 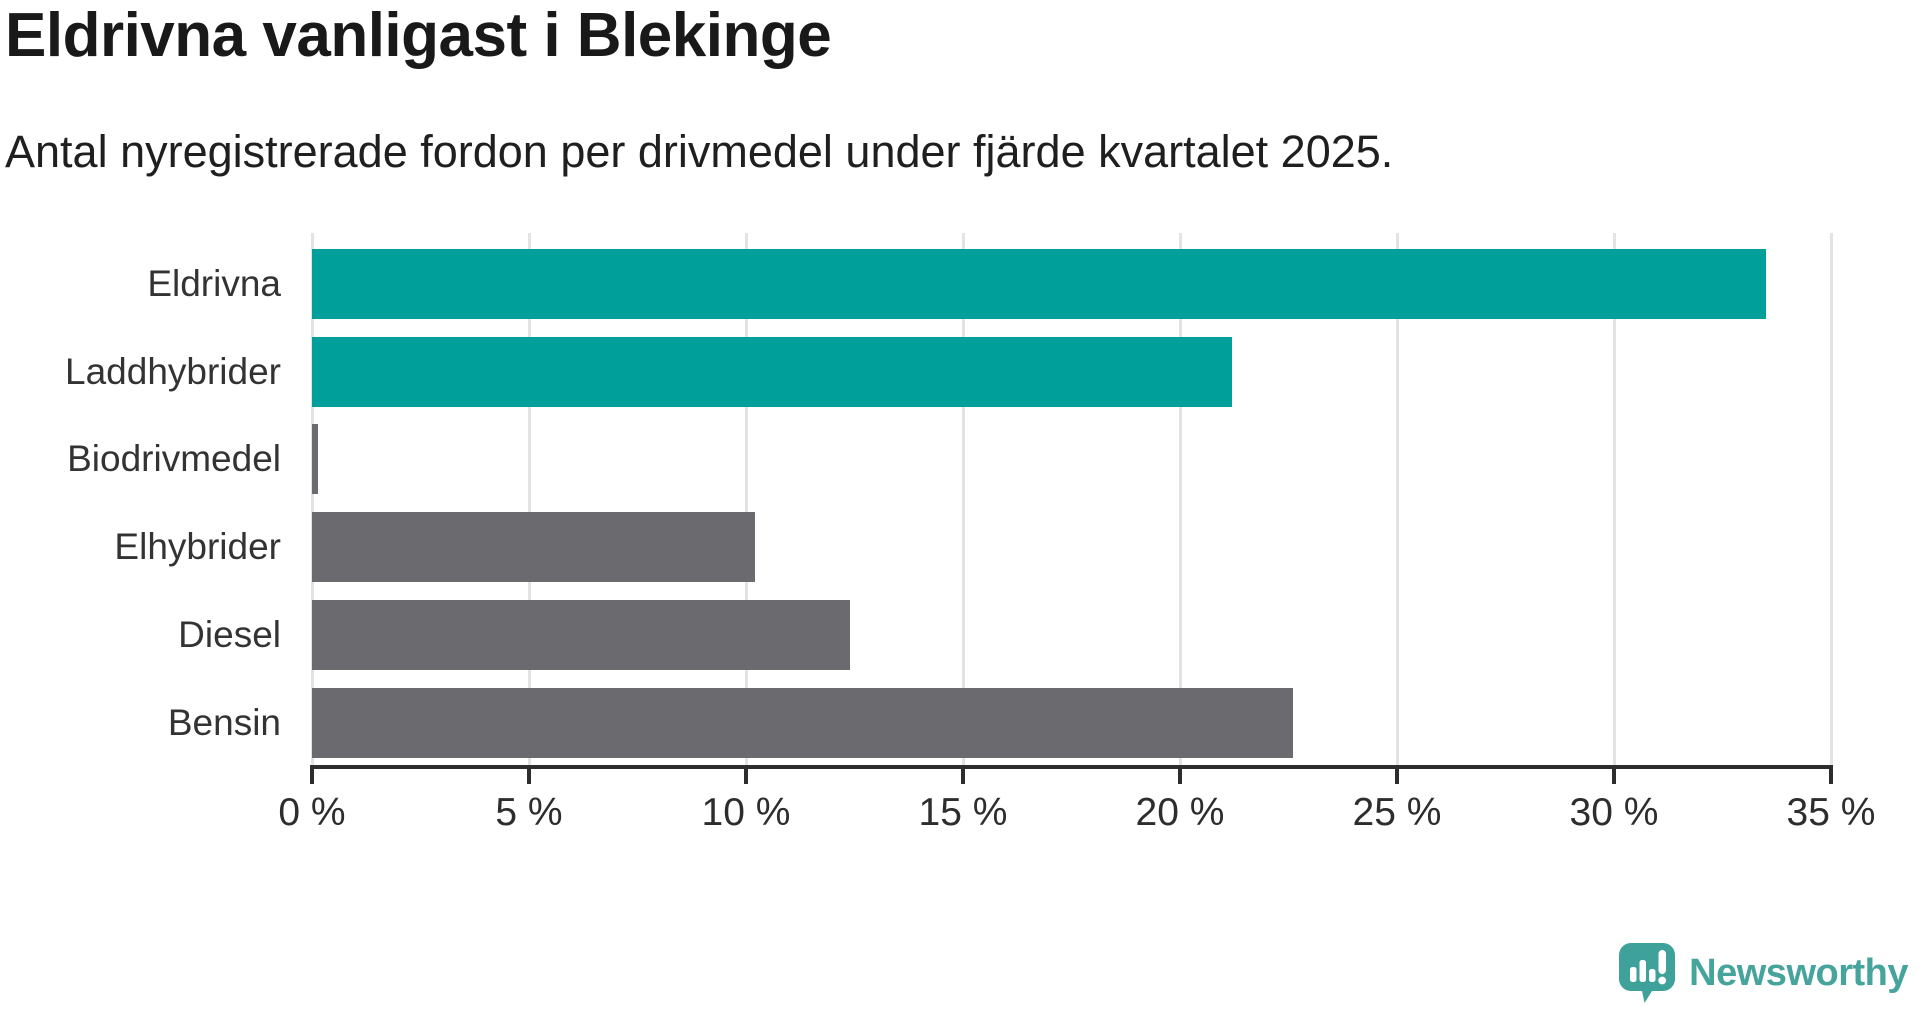 I want to click on pin-bubble-shape, so click(x=1647, y=973).